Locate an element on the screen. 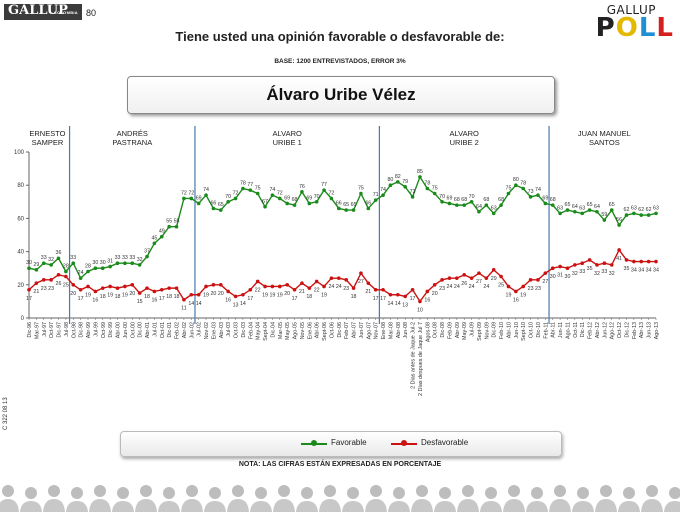  data-label-favorable: 74 is located at coordinates (383, 190).